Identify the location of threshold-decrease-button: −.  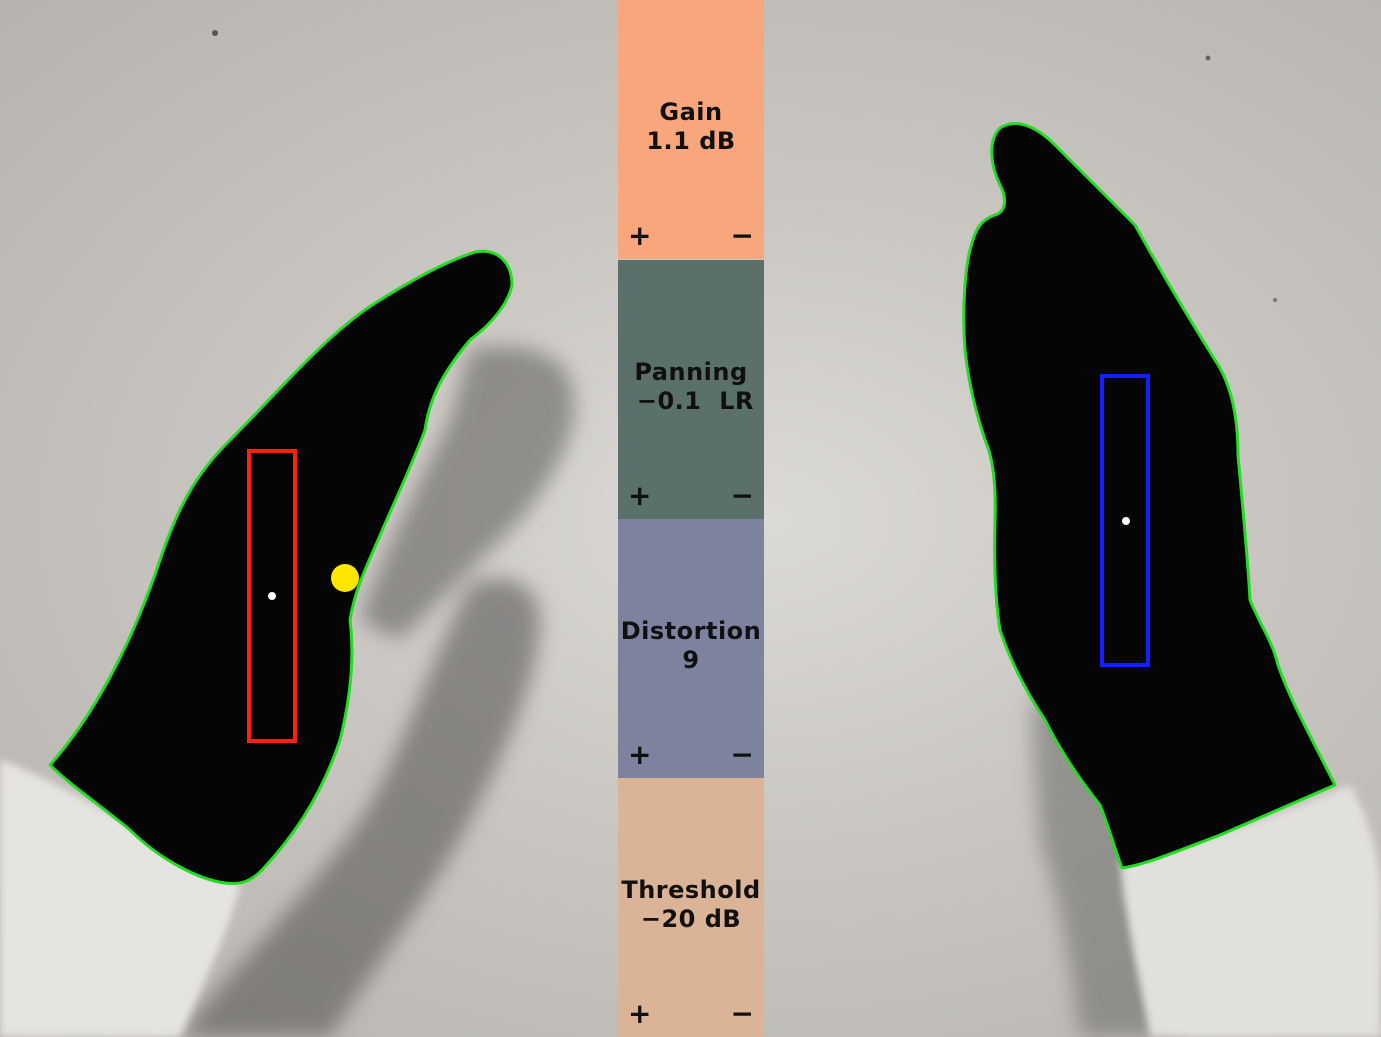
(742, 1013).